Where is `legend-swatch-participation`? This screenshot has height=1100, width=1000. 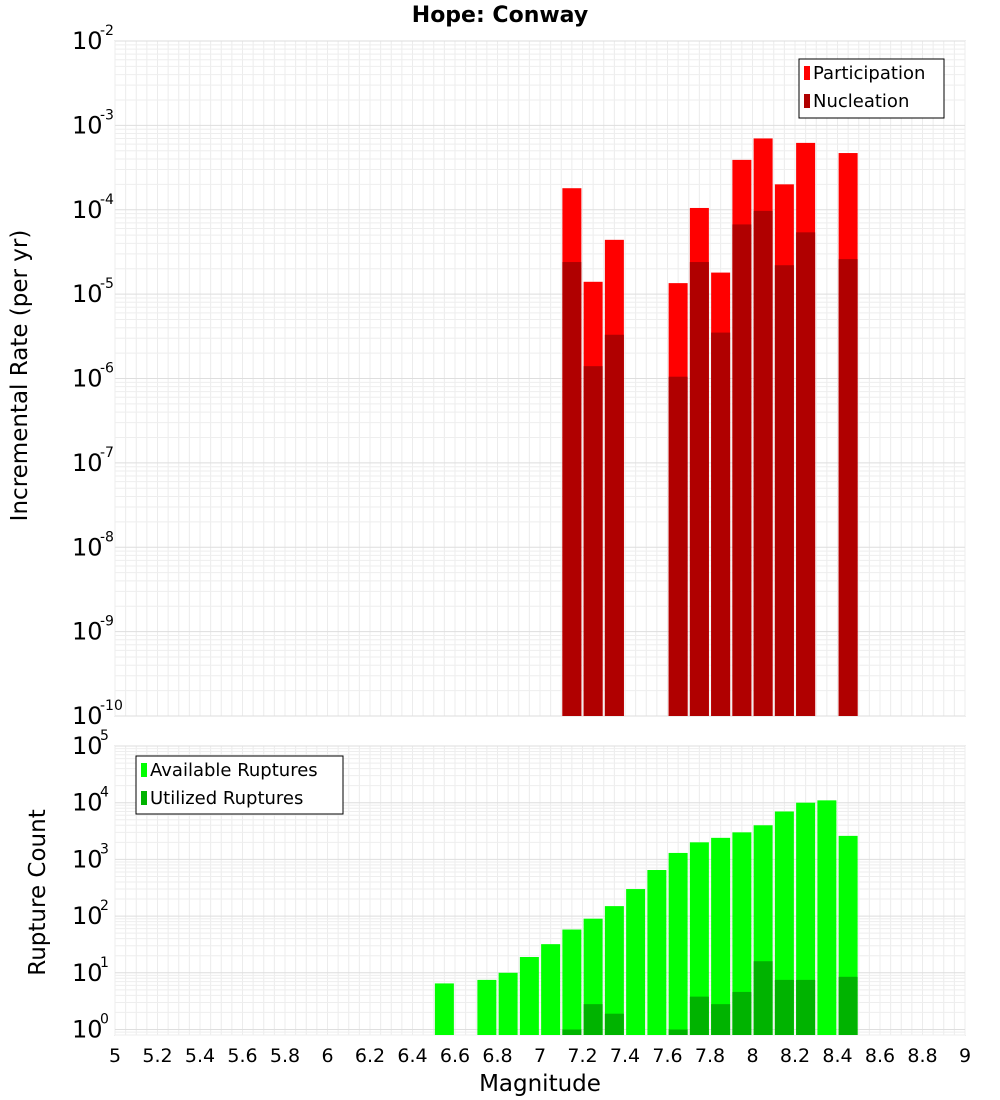
legend-swatch-participation is located at coordinates (807, 73).